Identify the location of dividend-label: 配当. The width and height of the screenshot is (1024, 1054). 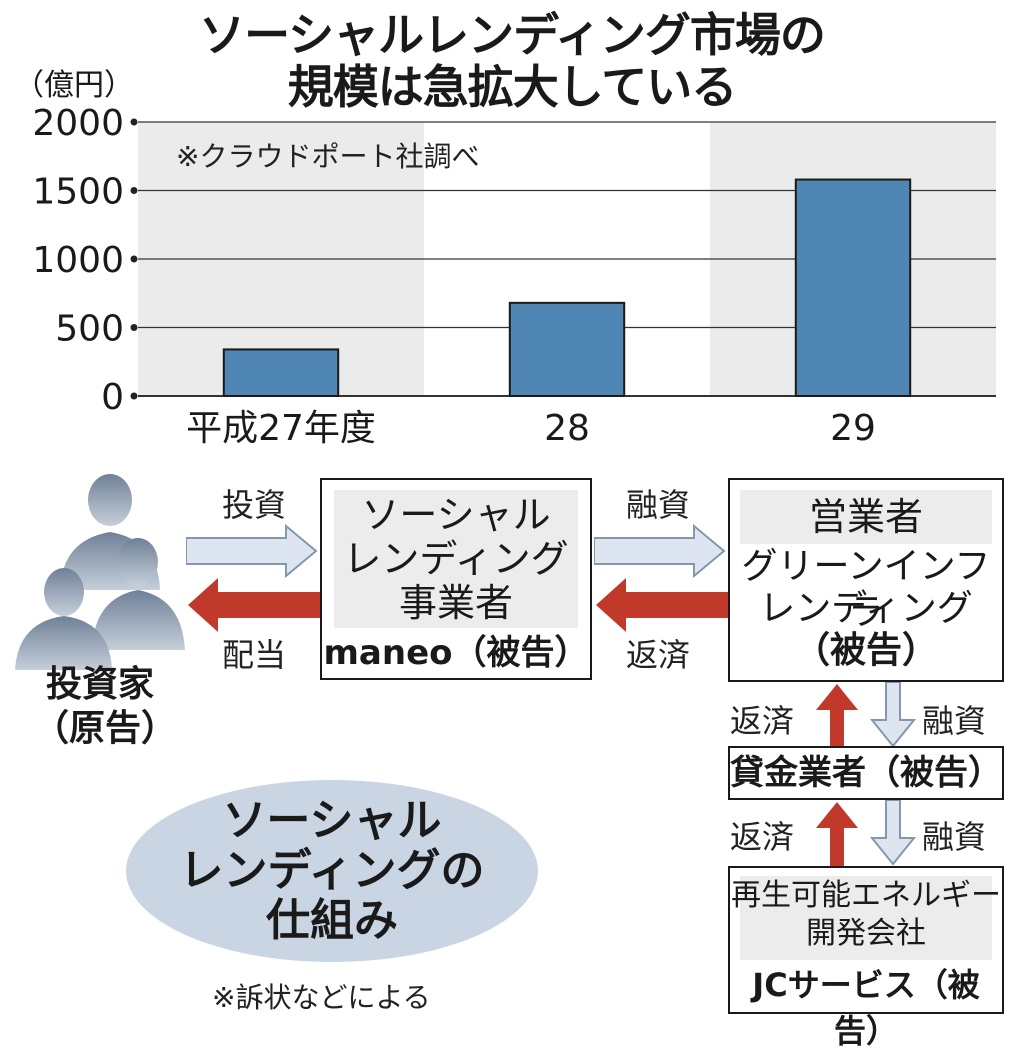
(254, 655).